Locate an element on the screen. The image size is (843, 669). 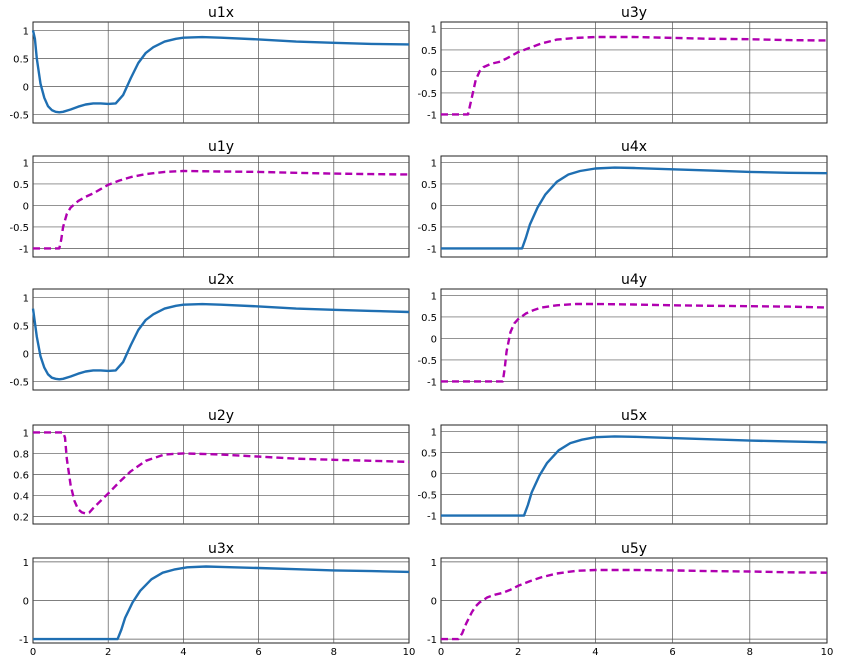
panel-u2y-ytick-label: 0.6 is located at coordinates (21, 476).